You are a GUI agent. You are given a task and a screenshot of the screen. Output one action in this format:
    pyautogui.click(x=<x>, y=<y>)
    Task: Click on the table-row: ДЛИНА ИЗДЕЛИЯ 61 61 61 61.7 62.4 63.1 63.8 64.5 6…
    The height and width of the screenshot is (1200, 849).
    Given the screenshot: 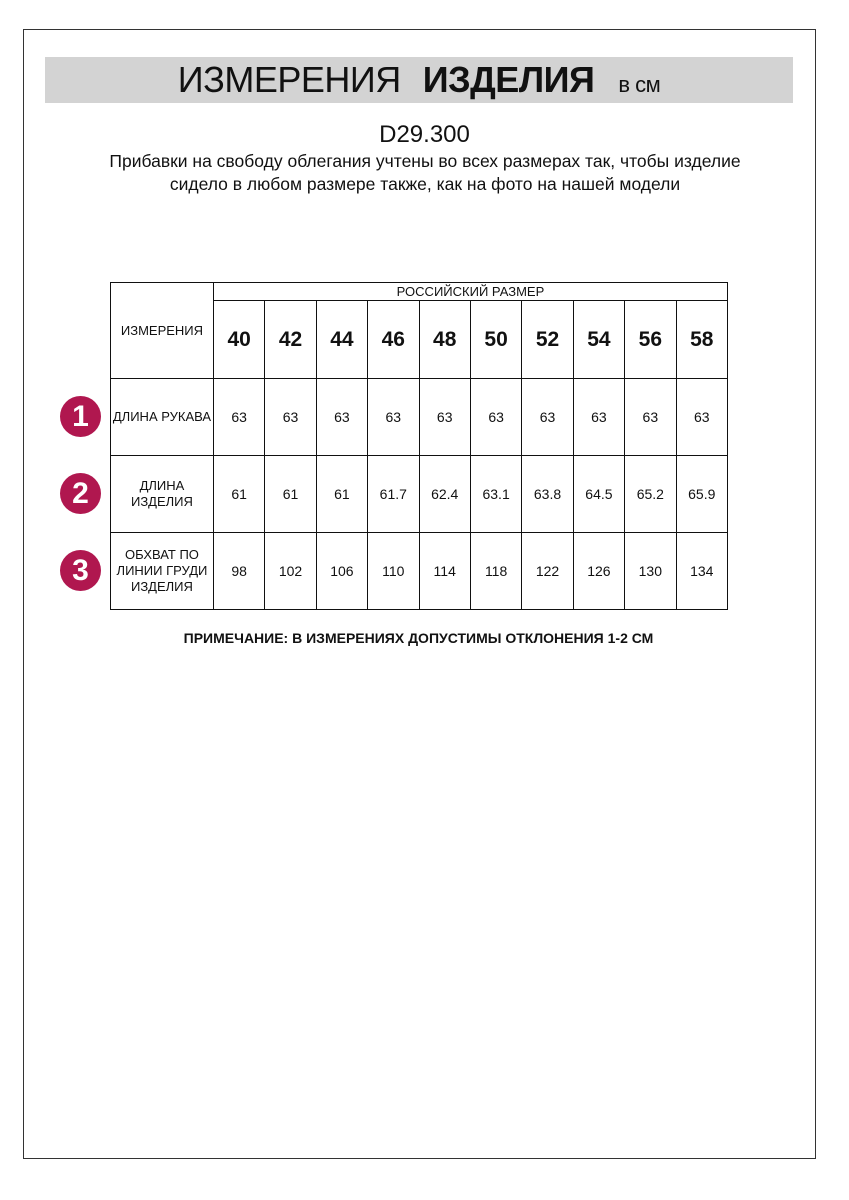 What is the action you would take?
    pyautogui.click(x=419, y=494)
    